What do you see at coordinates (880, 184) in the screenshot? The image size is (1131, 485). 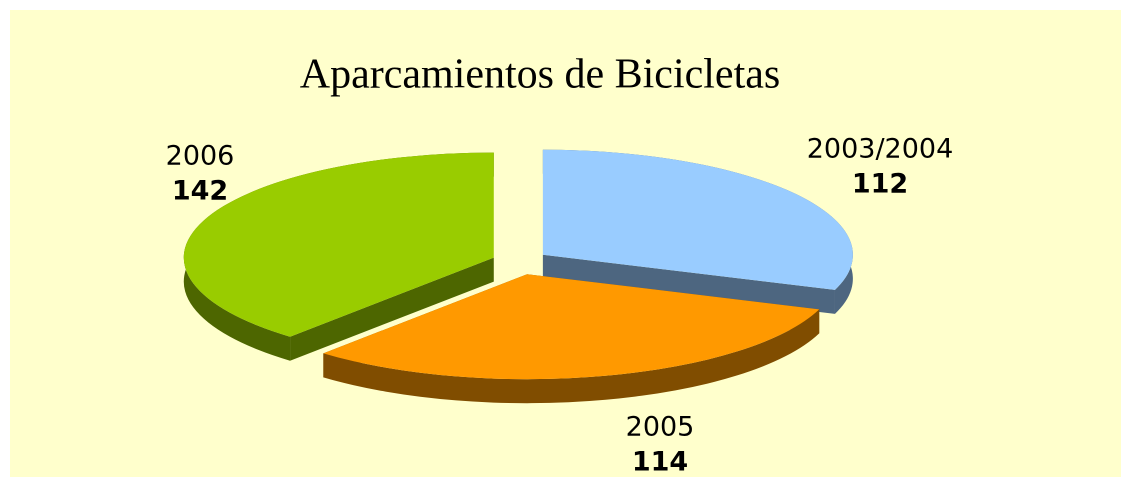 I see `value-label: 112` at bounding box center [880, 184].